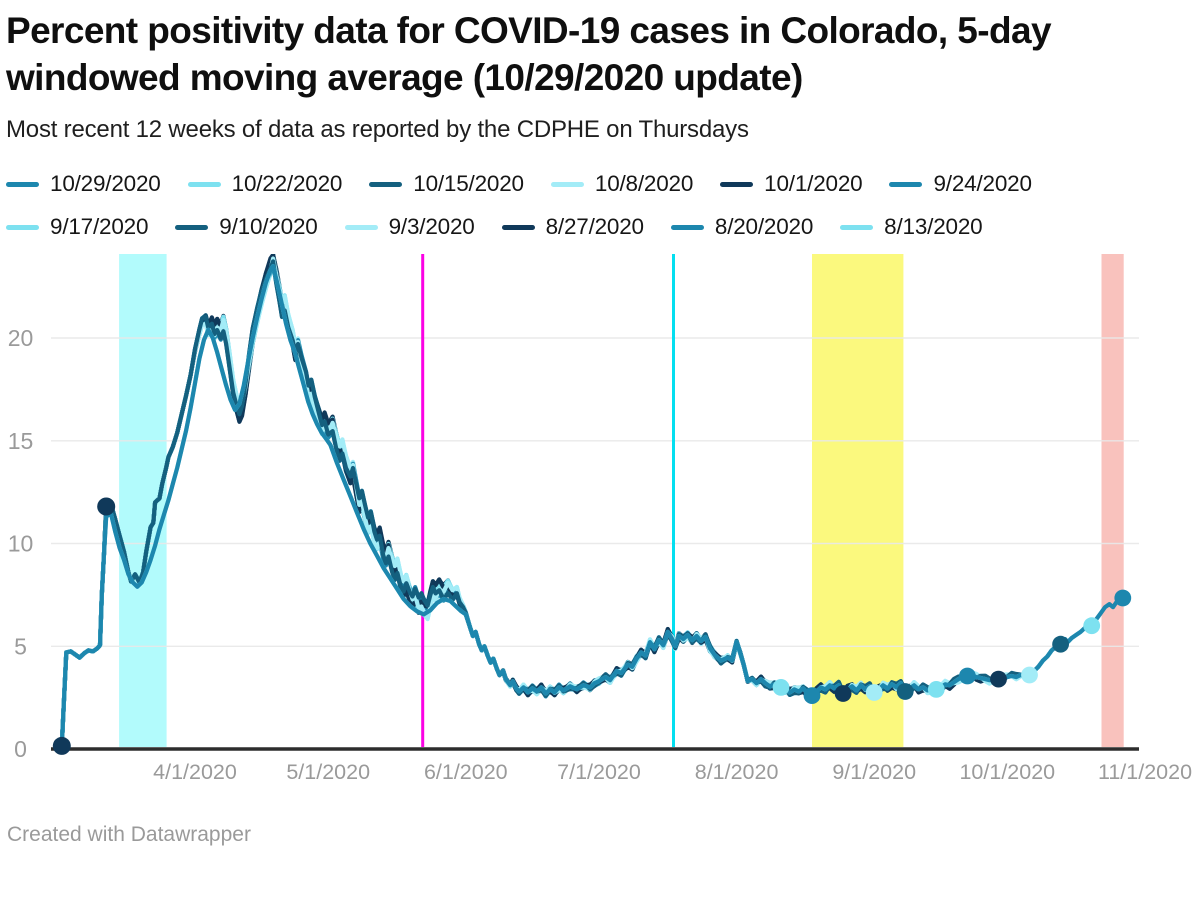 The width and height of the screenshot is (1200, 900). I want to click on legend-label: 10/29/2020, so click(105, 184).